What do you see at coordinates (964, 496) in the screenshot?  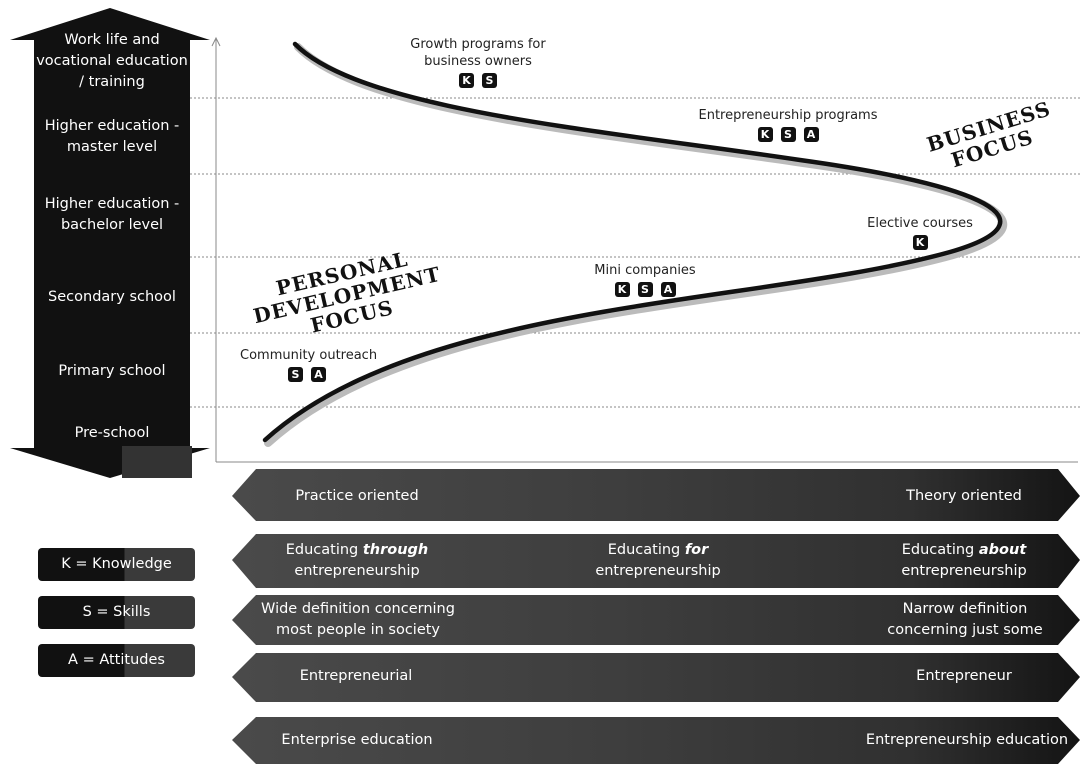 I see `band1-right: Theory oriented` at bounding box center [964, 496].